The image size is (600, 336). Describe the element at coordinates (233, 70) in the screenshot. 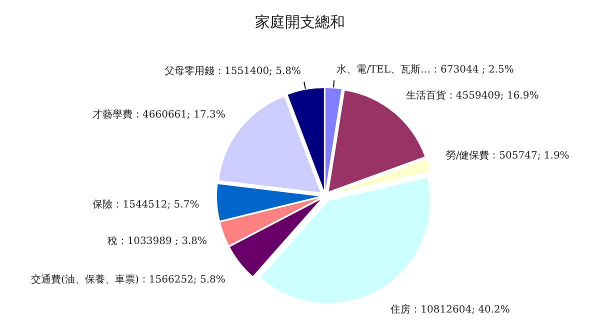

I see `slice-label: 父母零用錢：1551400; 5.8%` at that location.